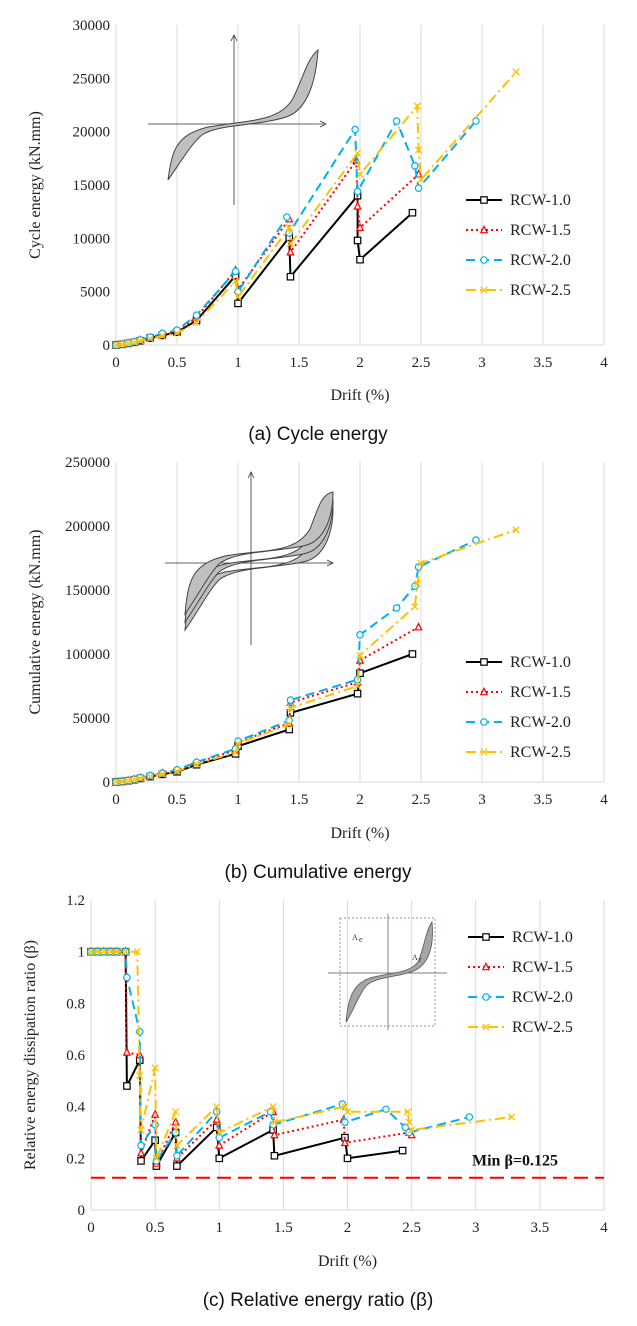  What do you see at coordinates (540, 230) in the screenshot?
I see `legend-label: RCW-1.5` at bounding box center [540, 230].